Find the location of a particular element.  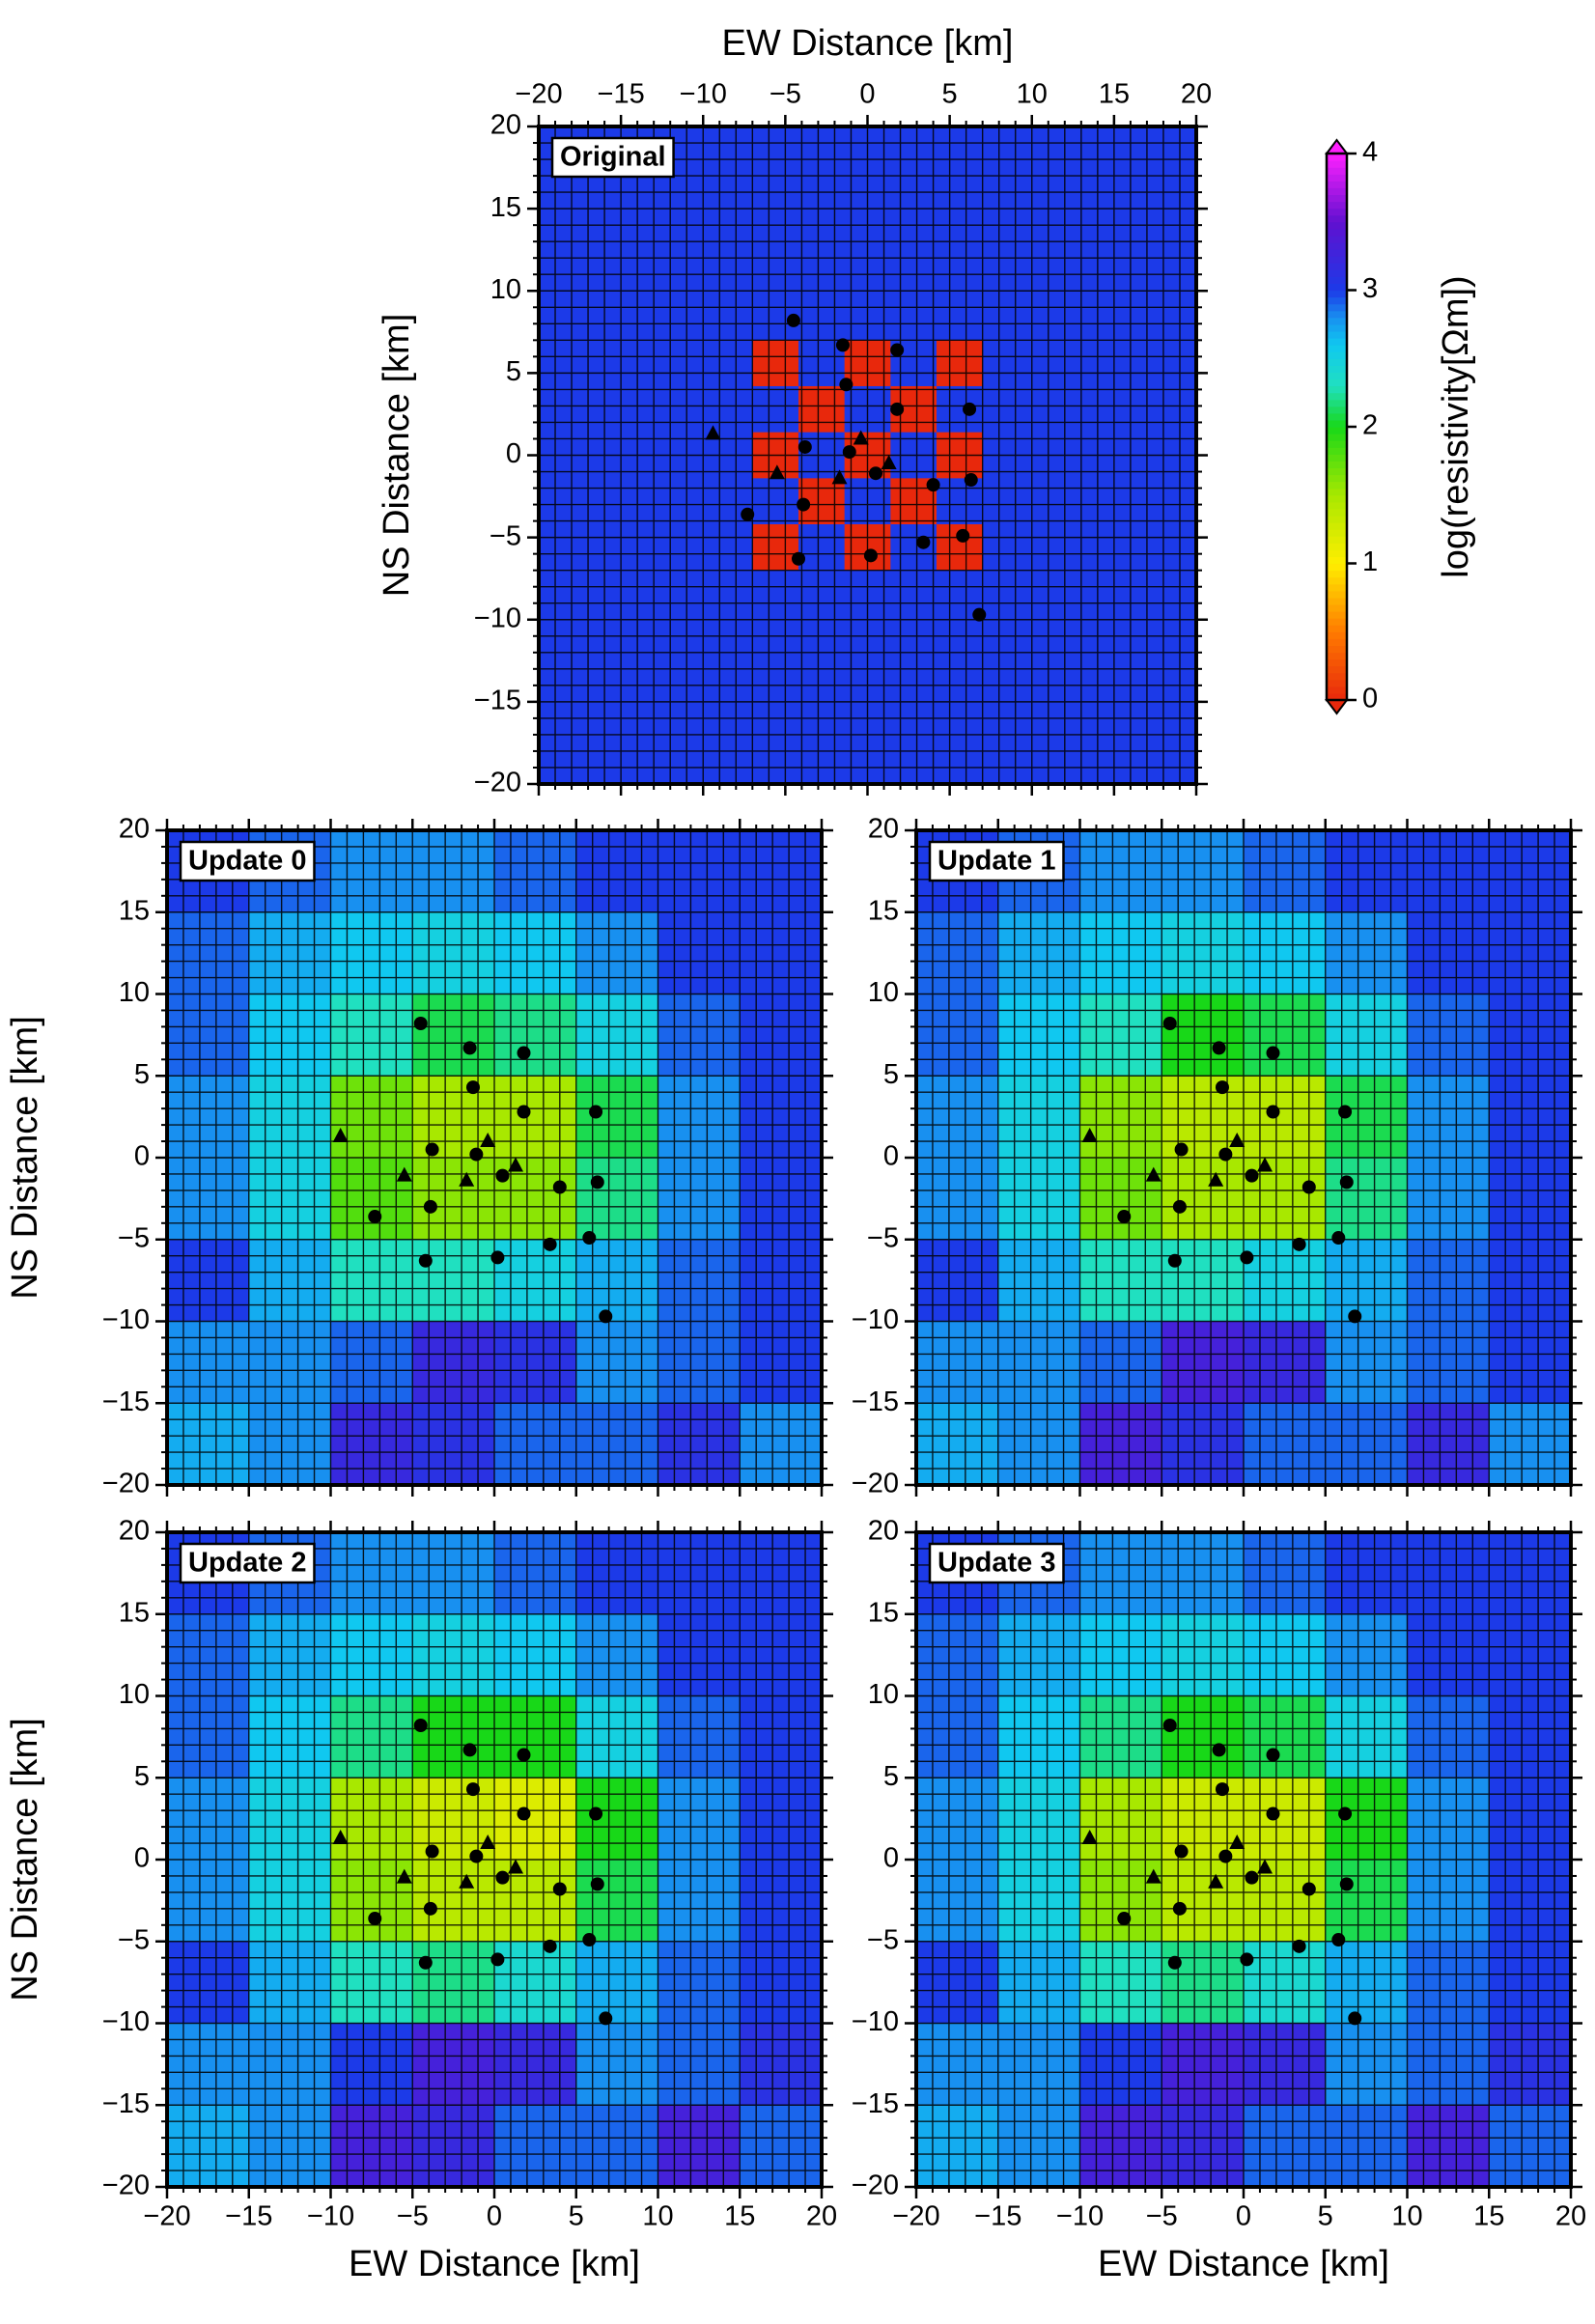

x-tick-label: −20 is located at coordinates (538, 95).